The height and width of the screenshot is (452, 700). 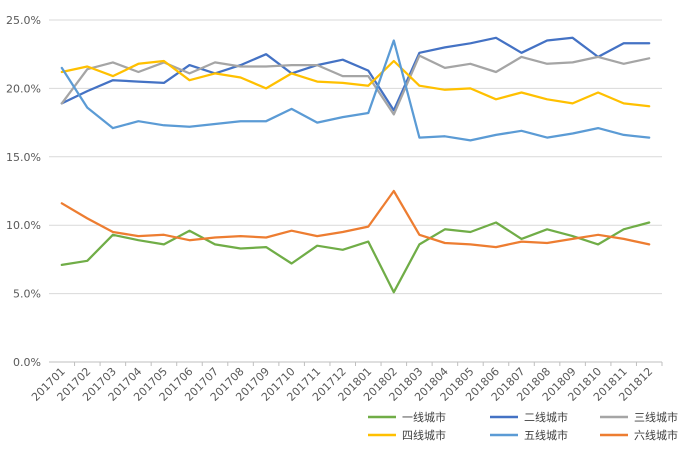 What do you see at coordinates (656, 417) in the screenshot?
I see `legend-label: 三线城市` at bounding box center [656, 417].